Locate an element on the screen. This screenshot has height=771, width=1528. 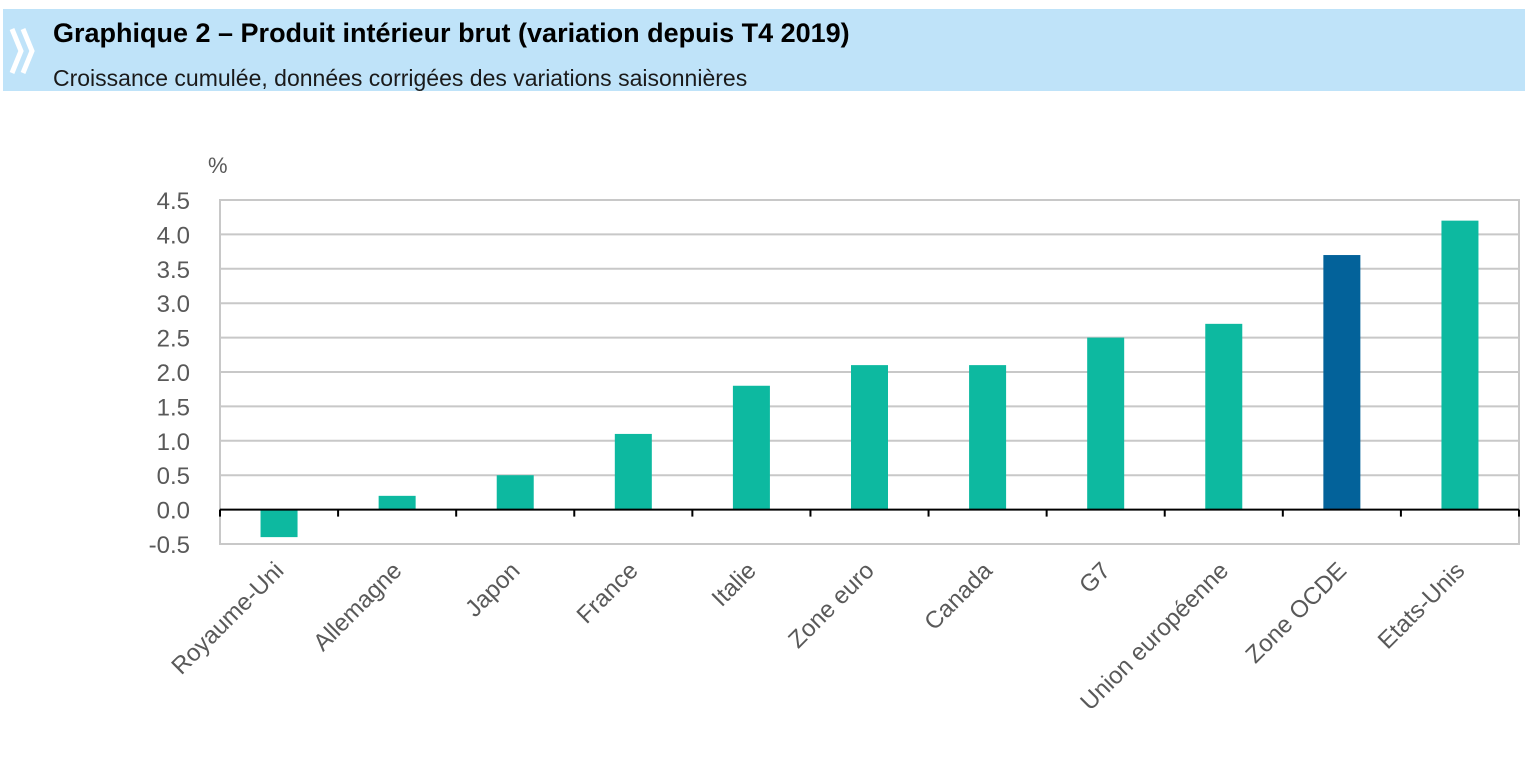
category-label: Italie is located at coordinates (734, 584).